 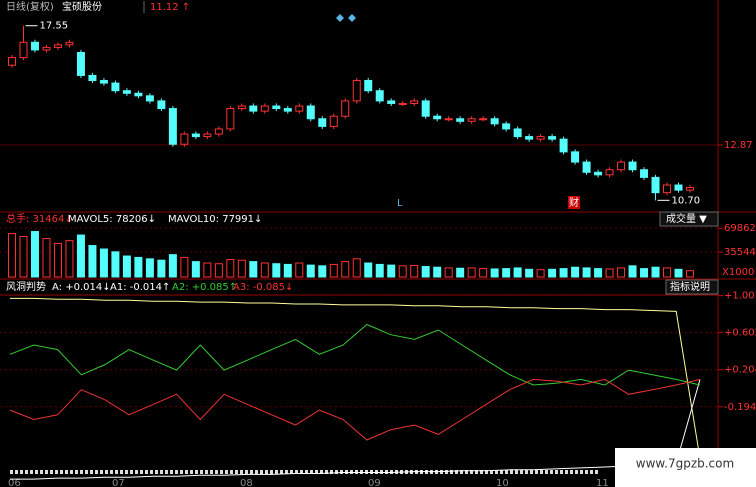 I want to click on chart-mode: 日线(复权), so click(x=30, y=6).